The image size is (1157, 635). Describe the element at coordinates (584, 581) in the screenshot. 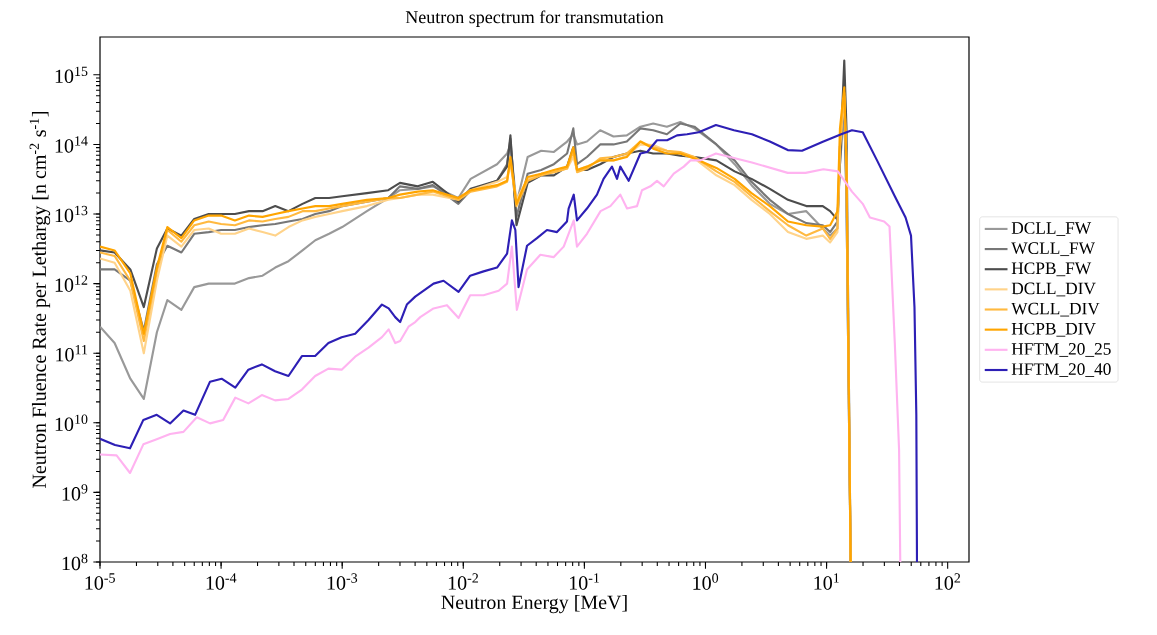

I see `x-tick-label: 10$^{-1}$` at that location.